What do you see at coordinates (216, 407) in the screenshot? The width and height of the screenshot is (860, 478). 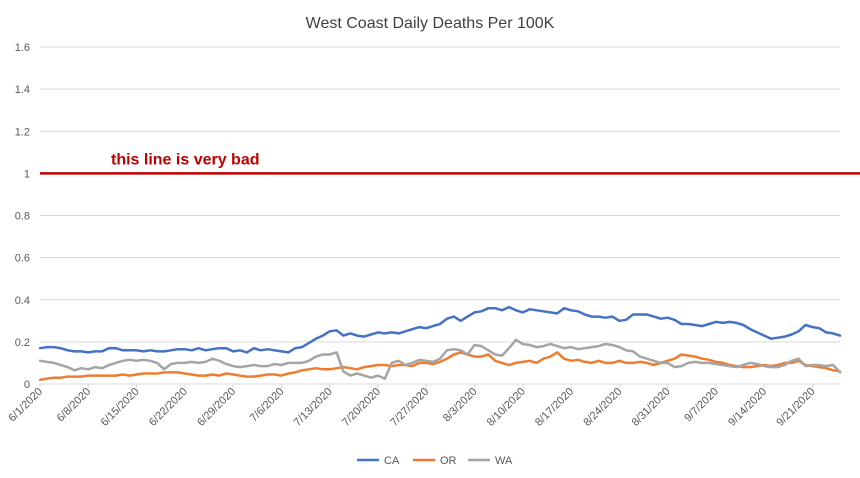 I see `x-tick-label: 6/29/2020` at bounding box center [216, 407].